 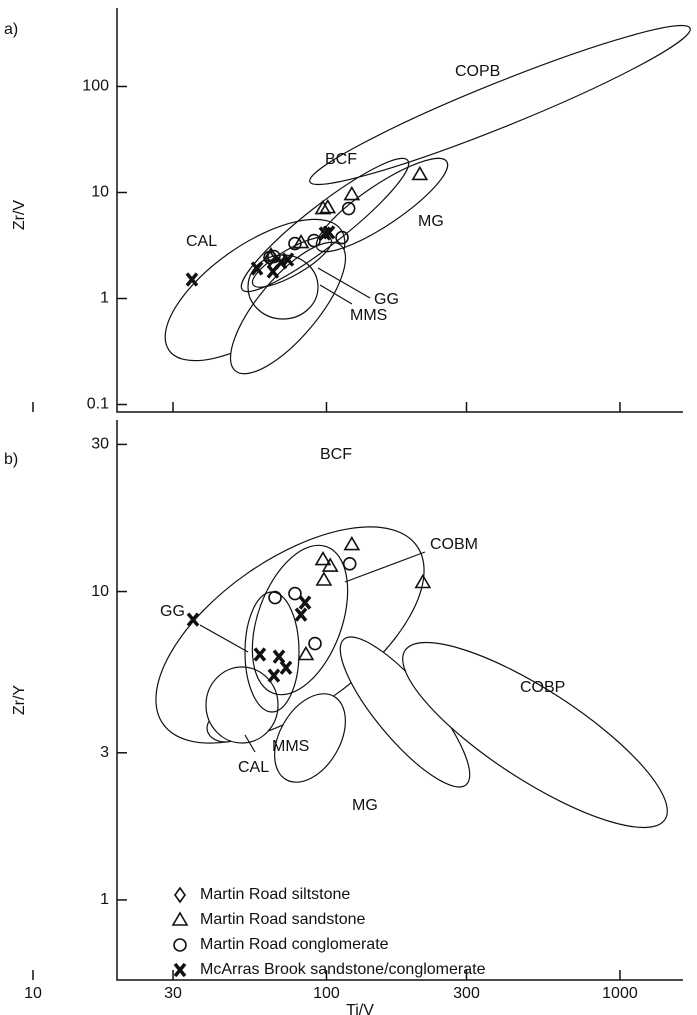 What do you see at coordinates (11, 29) in the screenshot?
I see `panel-label: a)` at bounding box center [11, 29].